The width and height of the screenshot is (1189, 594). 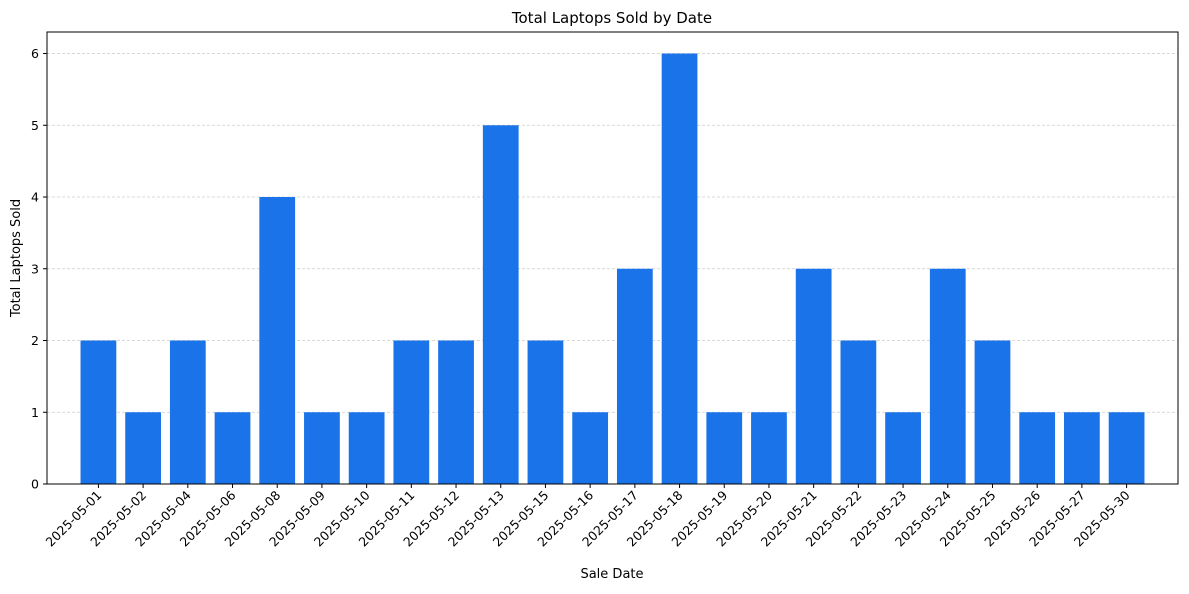 What do you see at coordinates (35, 412) in the screenshot?
I see `y-tick-label: 1` at bounding box center [35, 412].